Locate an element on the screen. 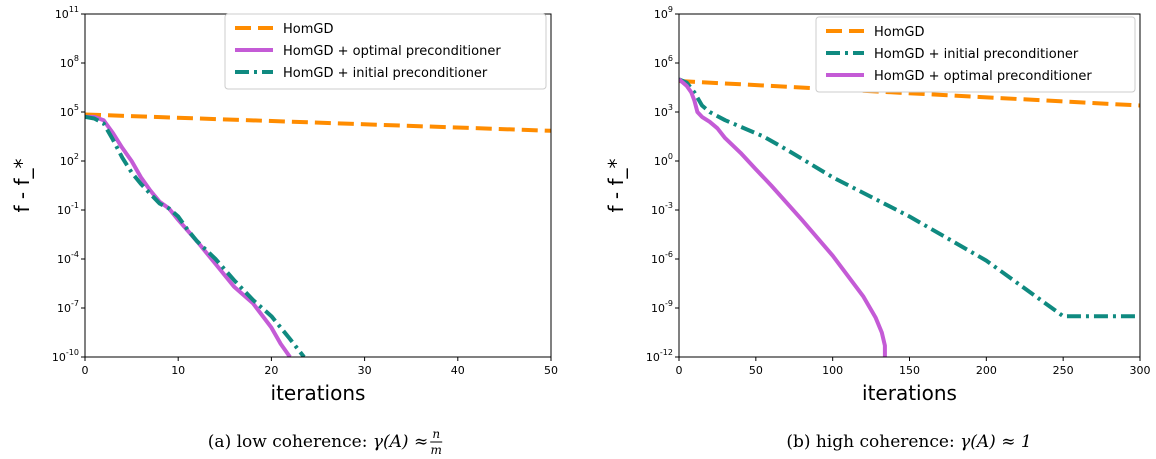 The width and height of the screenshot is (1156, 459). x-tick-label: 20 is located at coordinates (271, 370).